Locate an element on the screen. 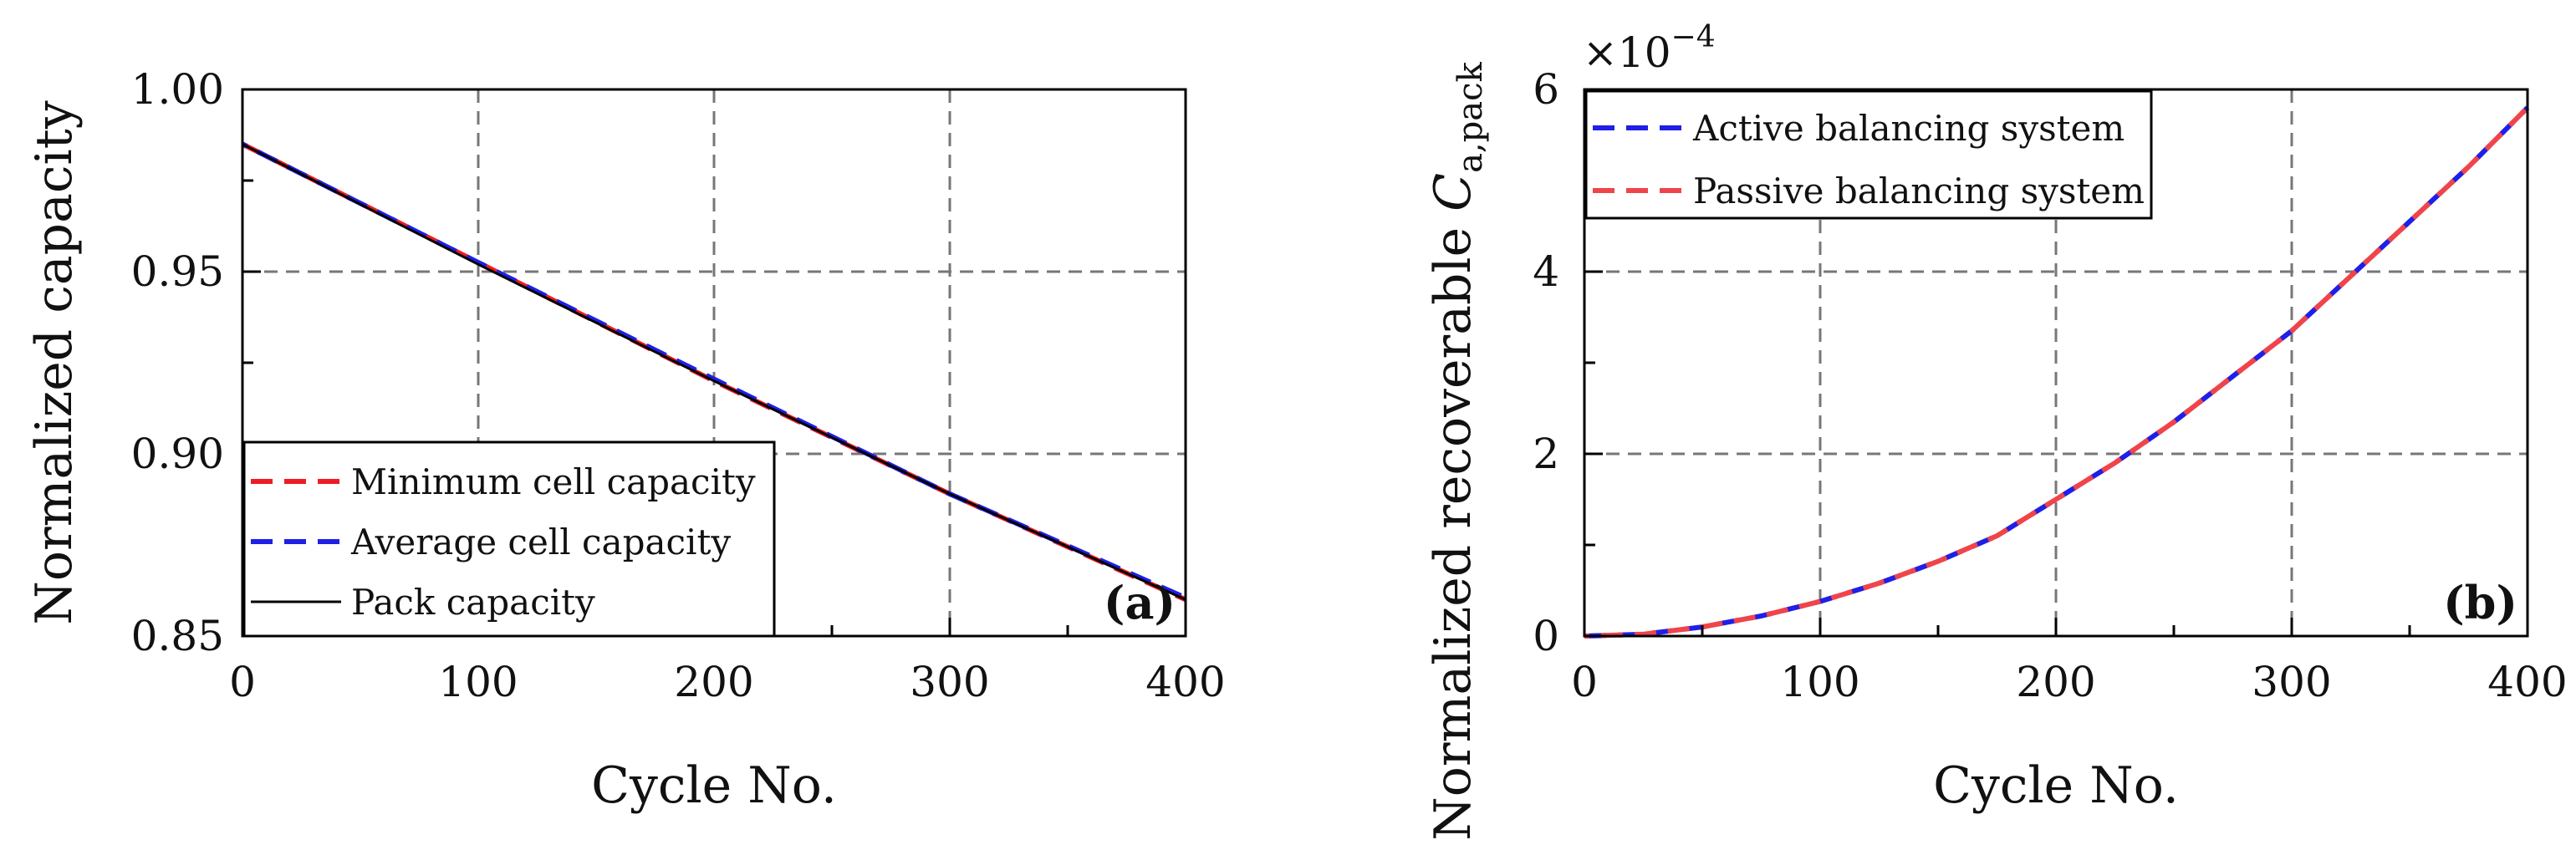 This screenshot has height=845, width=2576. panel-a-xtick-label: 0 is located at coordinates (243, 682).